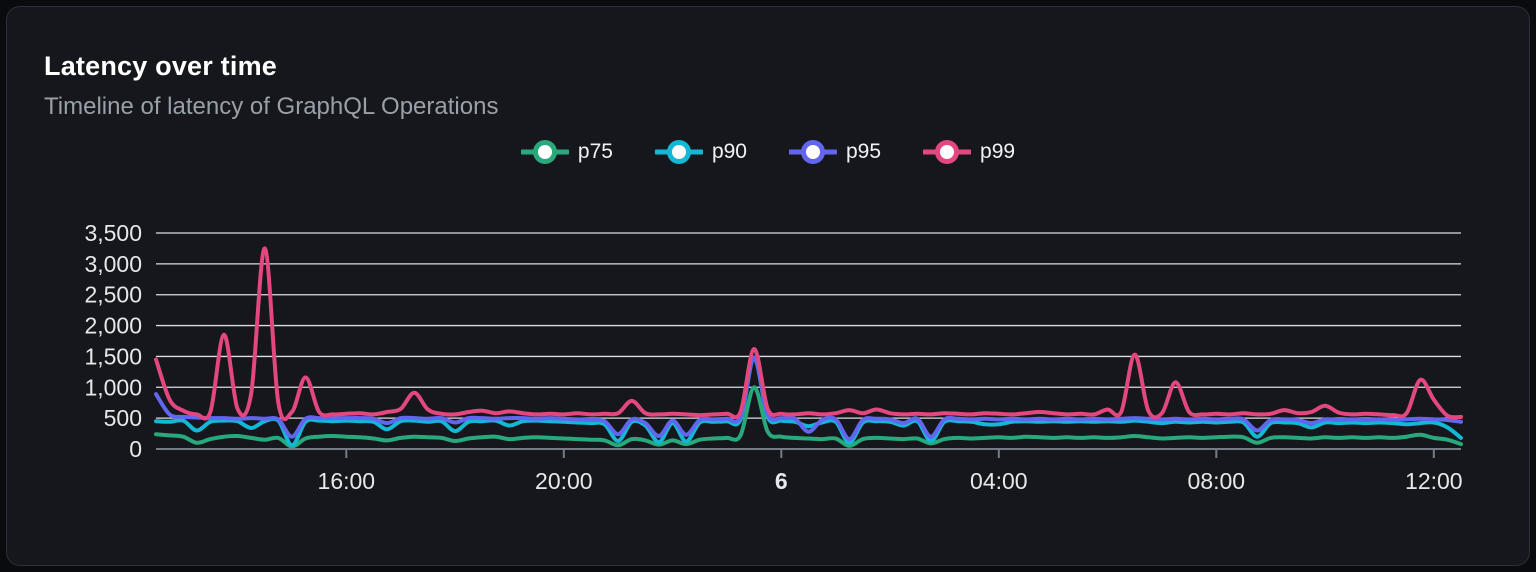 This screenshot has height=572, width=1536. Describe the element at coordinates (678, 152) in the screenshot. I see `legend-marker-p90-icon` at that location.